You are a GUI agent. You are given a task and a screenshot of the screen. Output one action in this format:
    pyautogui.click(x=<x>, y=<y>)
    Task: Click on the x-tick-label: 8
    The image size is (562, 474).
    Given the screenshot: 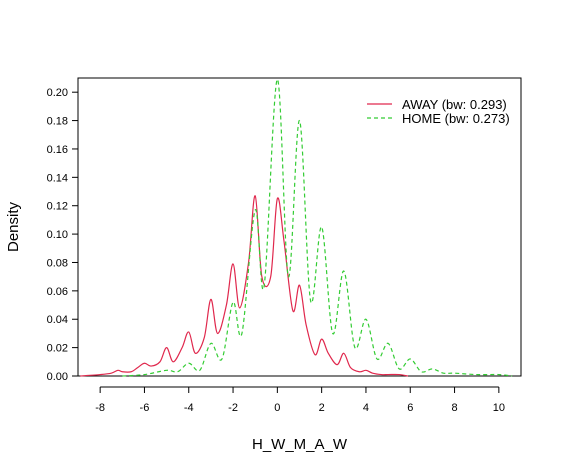 What is the action you would take?
    pyautogui.click(x=454, y=408)
    